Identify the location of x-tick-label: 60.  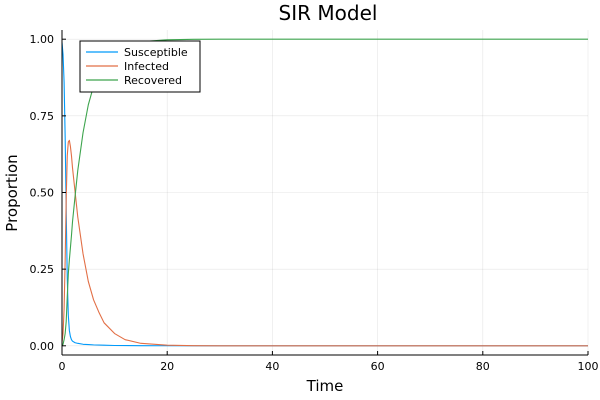
(378, 366).